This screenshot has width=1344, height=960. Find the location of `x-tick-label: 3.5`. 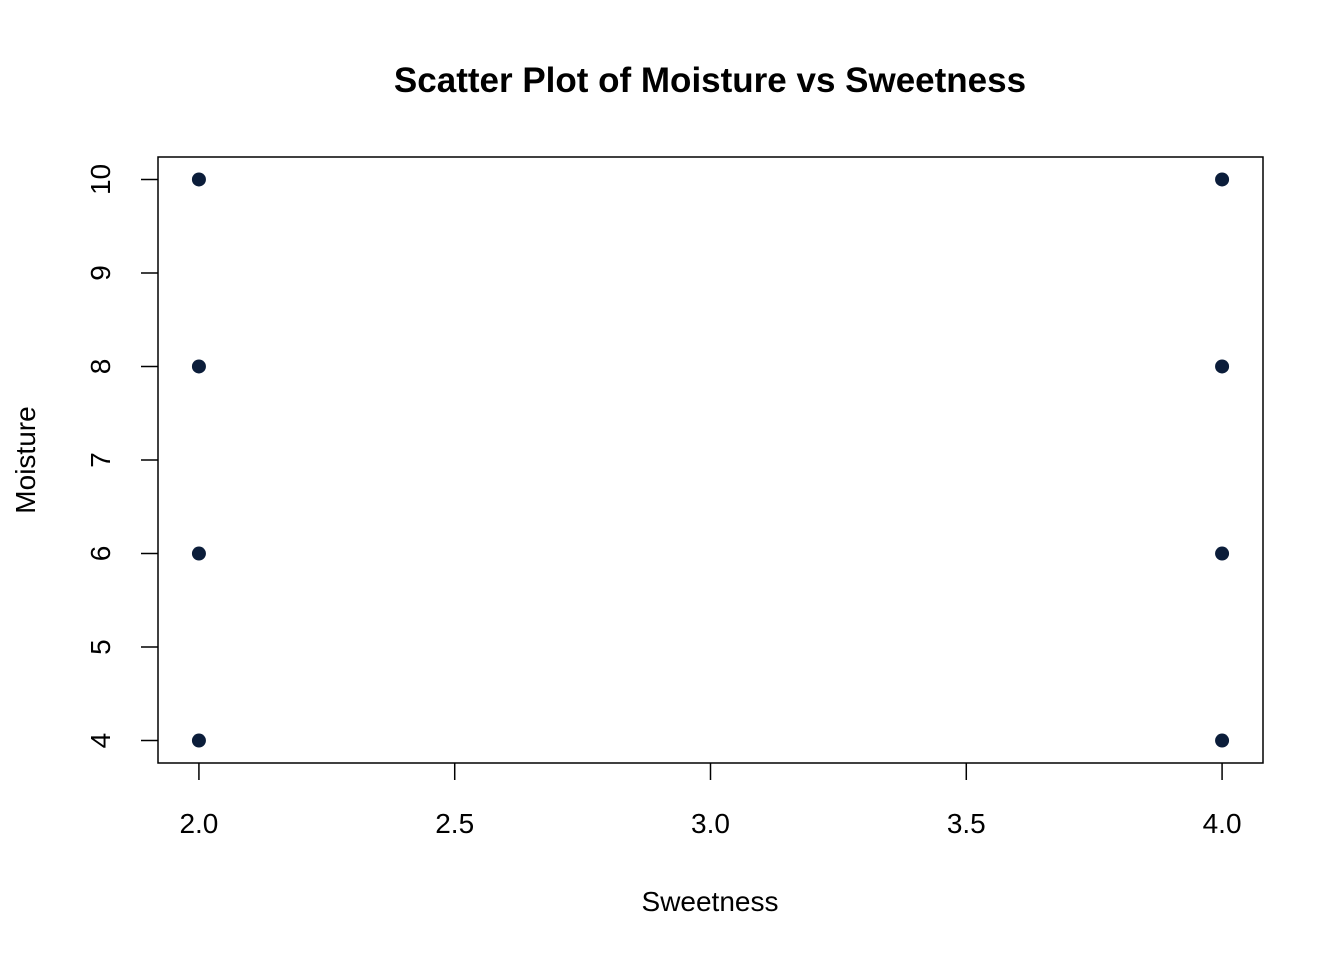

x-tick-label: 3.5 is located at coordinates (966, 823).